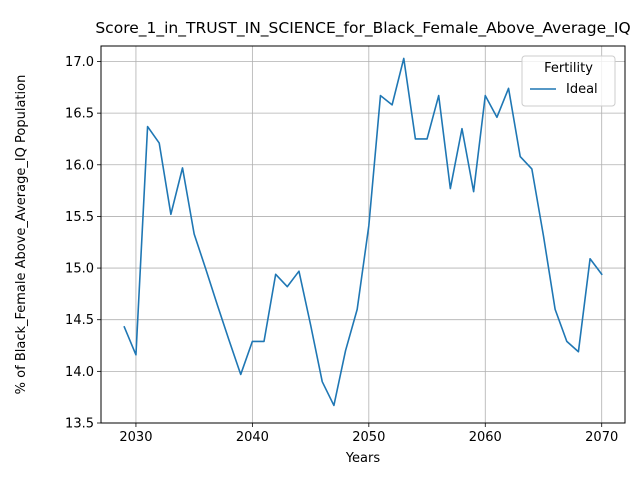 Image resolution: width=640 pixels, height=480 pixels. I want to click on x-tick-label: 2040, so click(252, 437).